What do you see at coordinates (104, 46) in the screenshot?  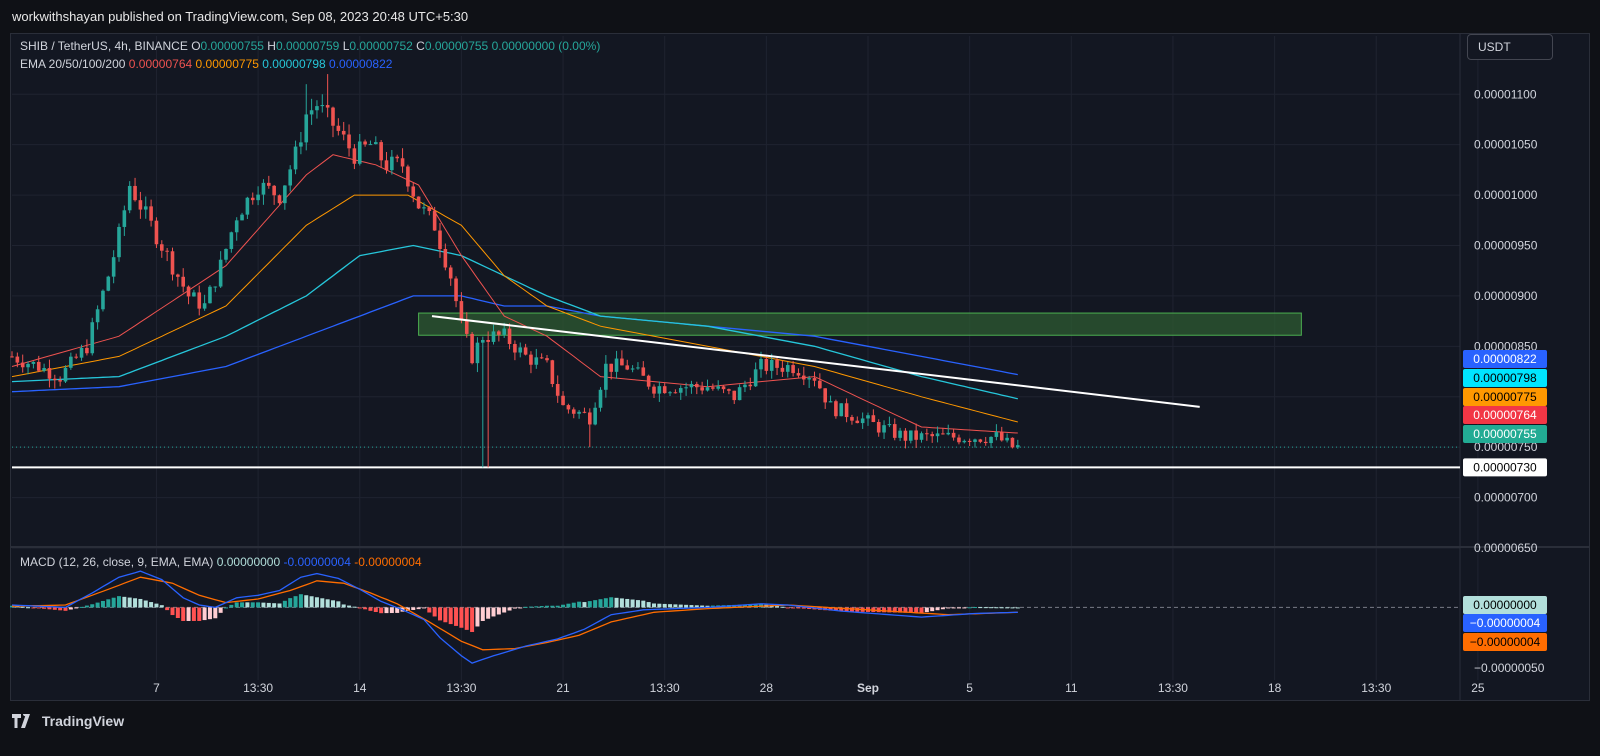 I see `symbol-name: SHIB / TetherUS, 4h, BINANCE` at bounding box center [104, 46].